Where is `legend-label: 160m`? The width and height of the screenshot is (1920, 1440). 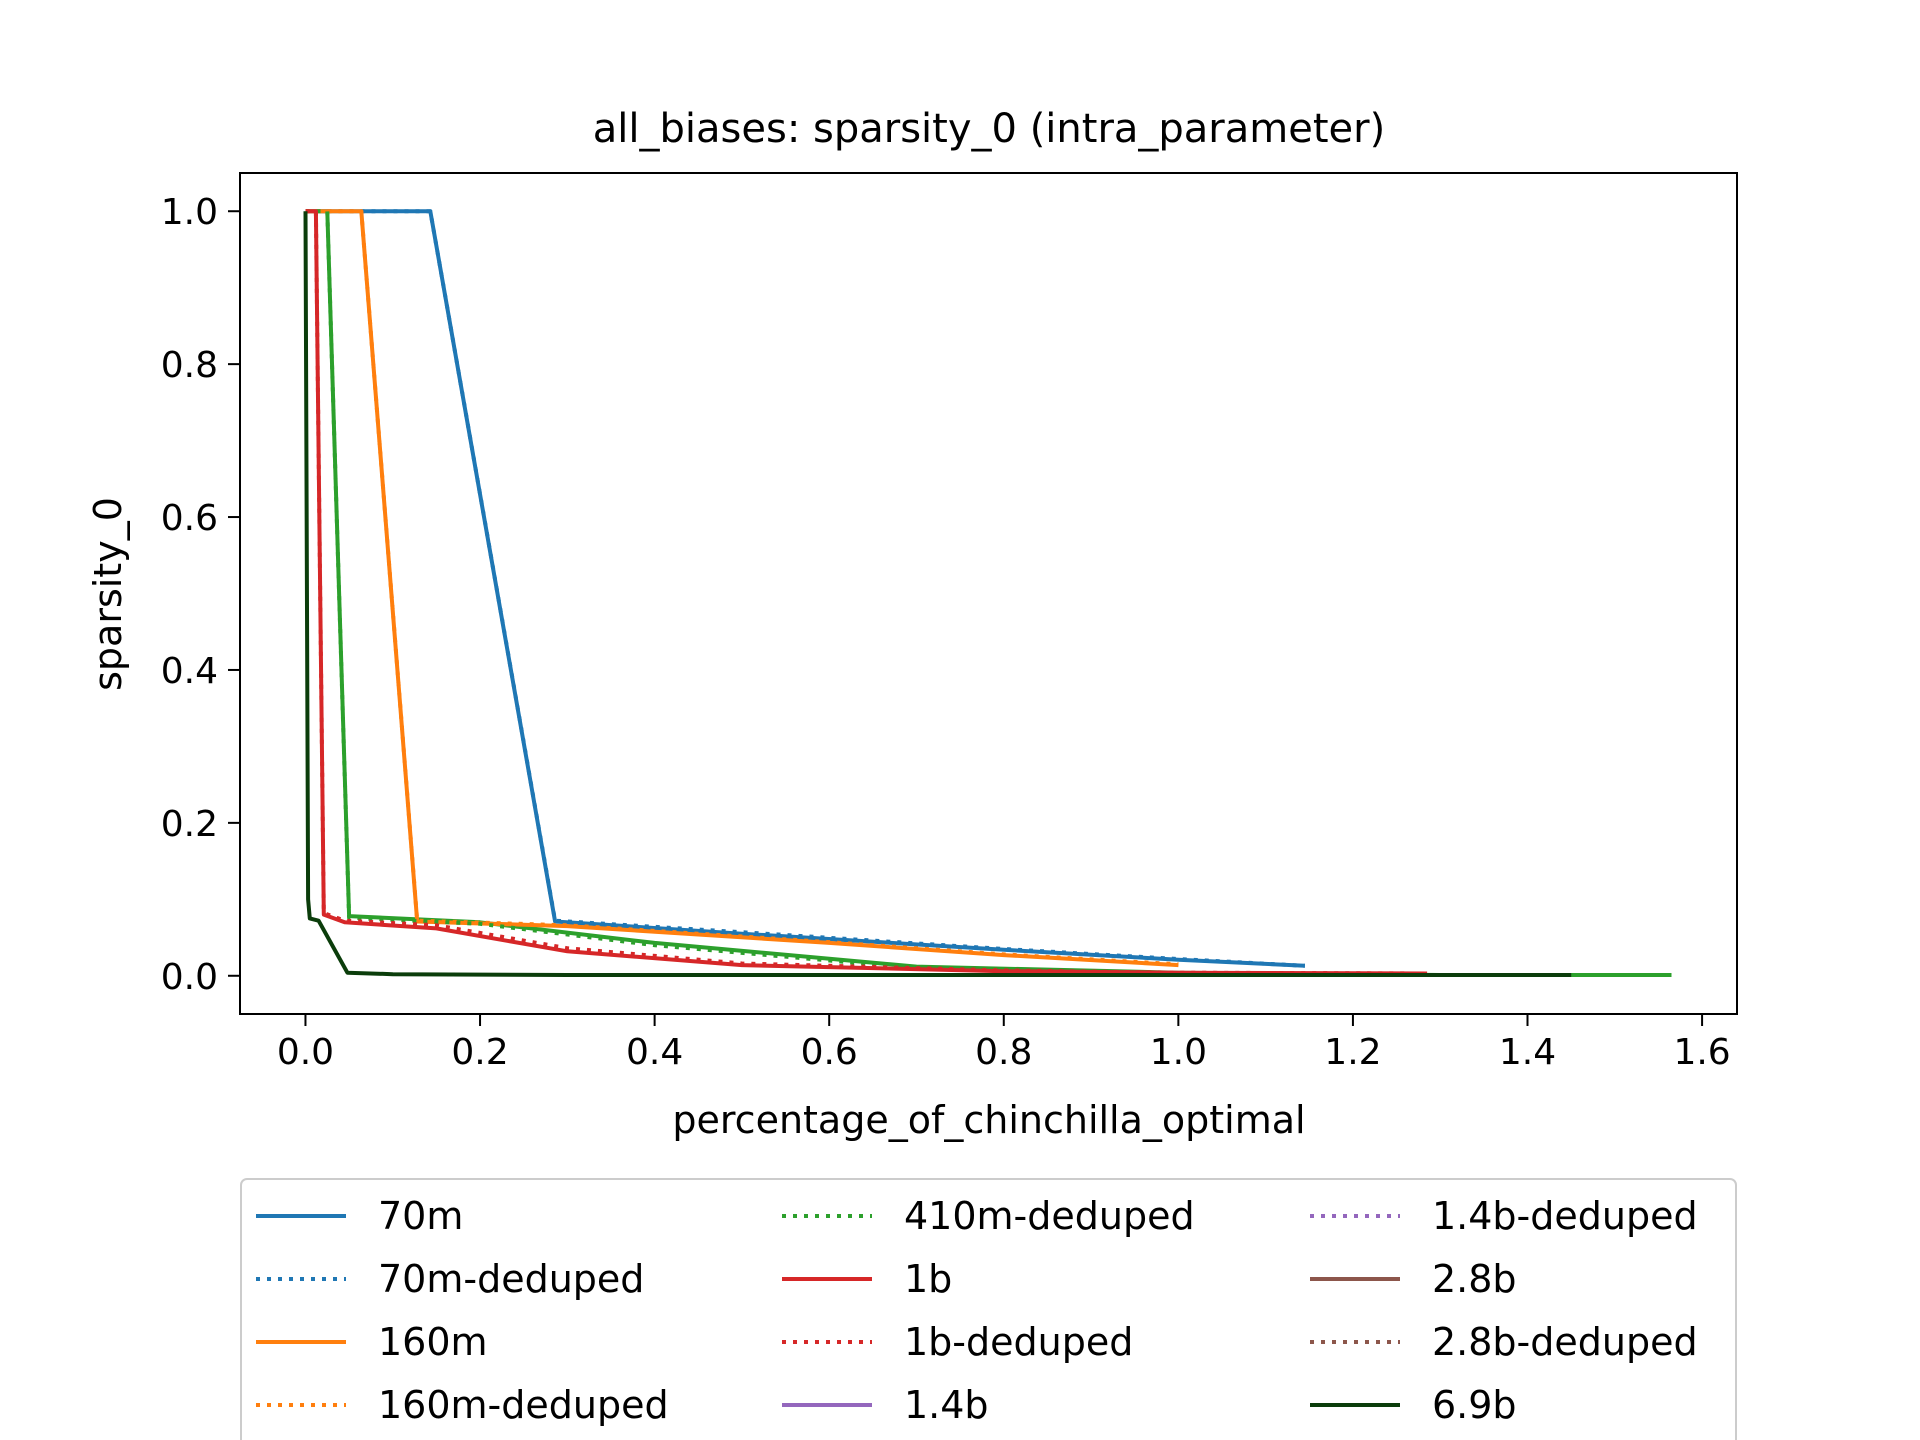
legend-label: 160m is located at coordinates (433, 1342).